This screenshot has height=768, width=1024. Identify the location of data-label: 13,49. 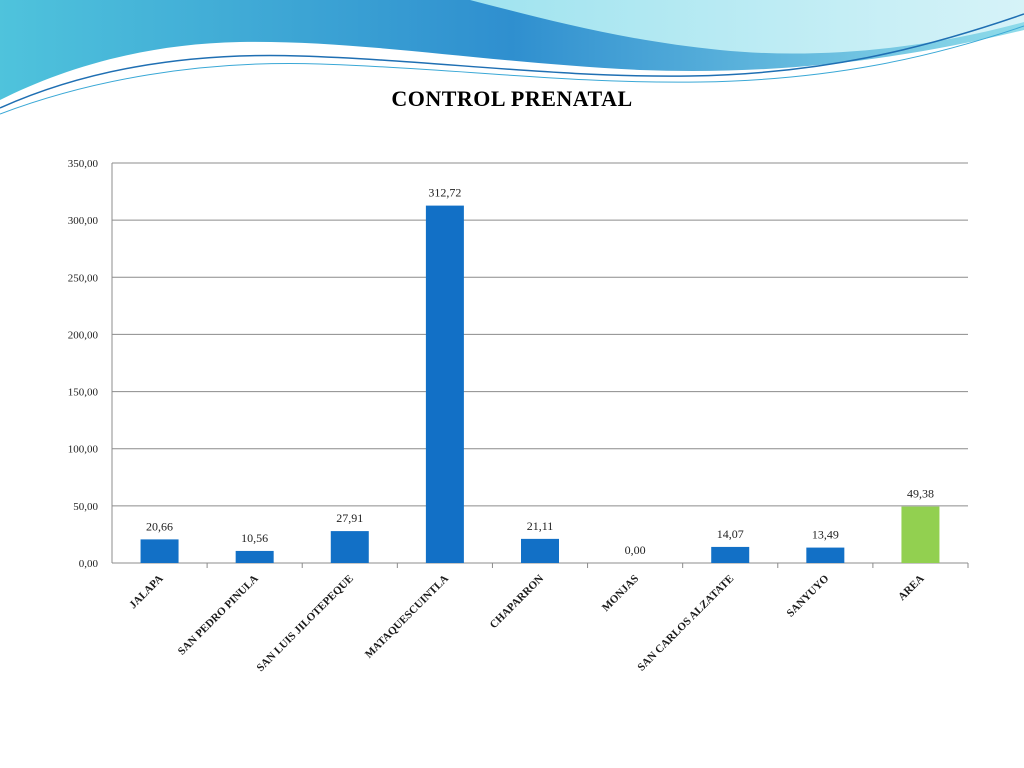
(825, 535).